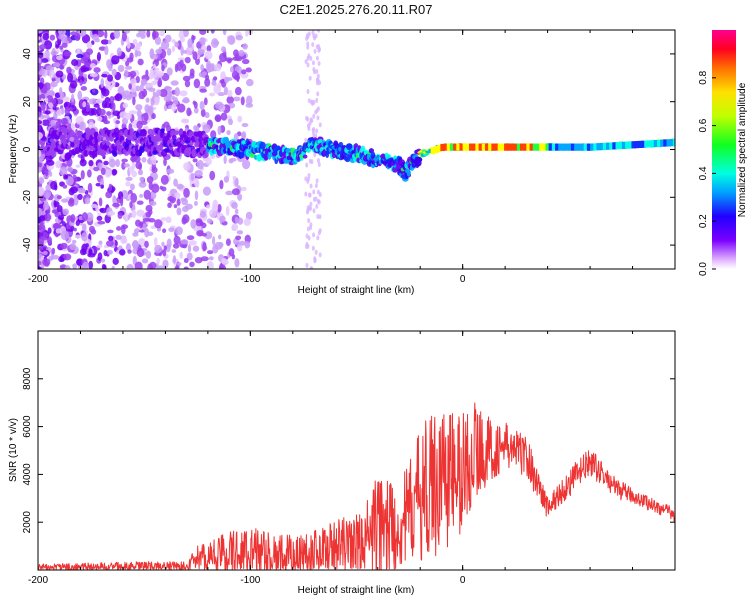 This screenshot has height=600, width=750. What do you see at coordinates (27, 102) in the screenshot?
I see `y-tick-label: 20` at bounding box center [27, 102].